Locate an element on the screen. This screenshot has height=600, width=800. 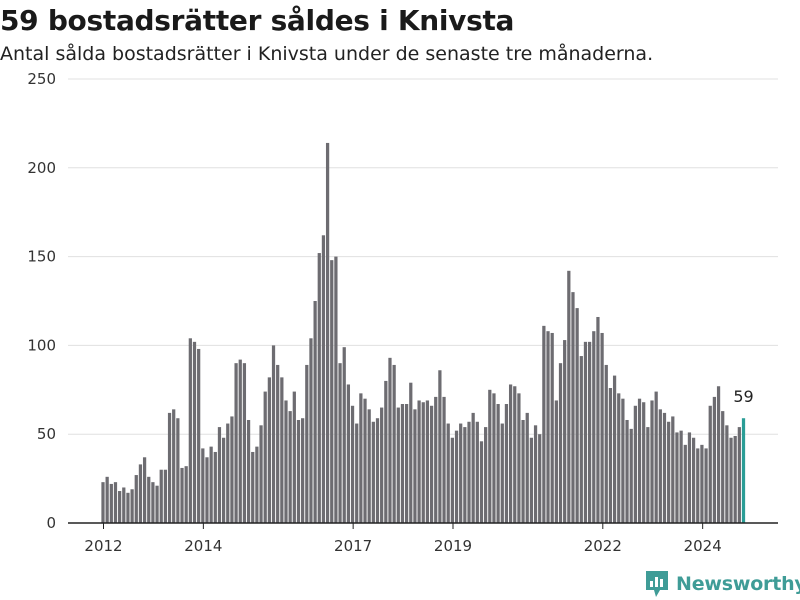
y-tick-label: 50 is located at coordinates (46, 434).